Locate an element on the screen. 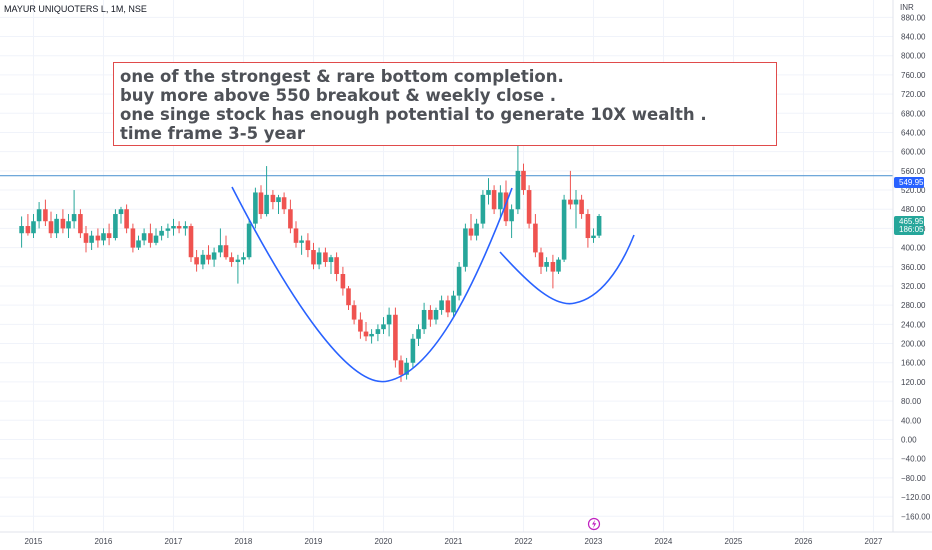 The width and height of the screenshot is (932, 550). y-tick-label: 120.00 is located at coordinates (913, 382).